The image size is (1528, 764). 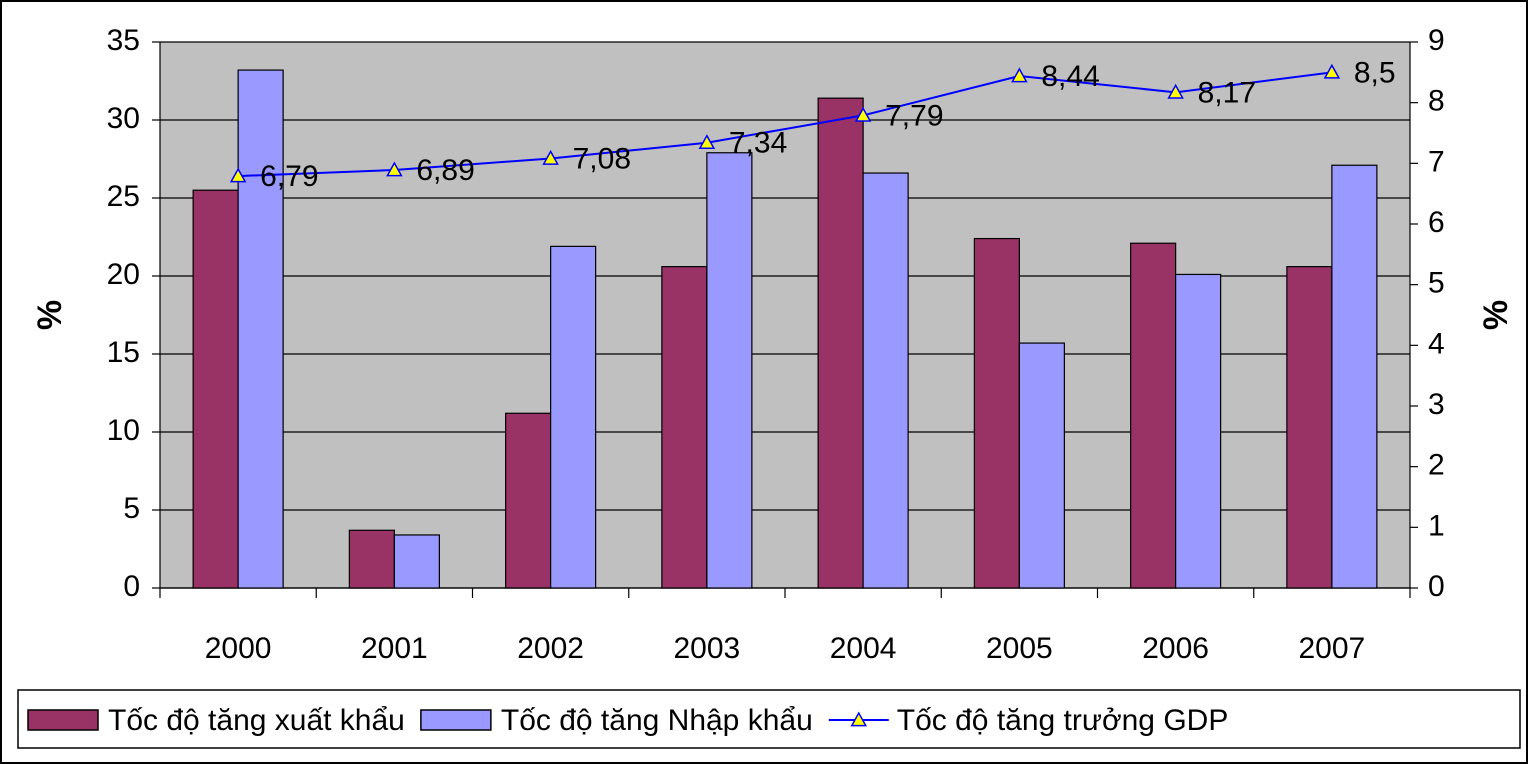 I want to click on y2-tick-label: 2, so click(x=1436, y=465).